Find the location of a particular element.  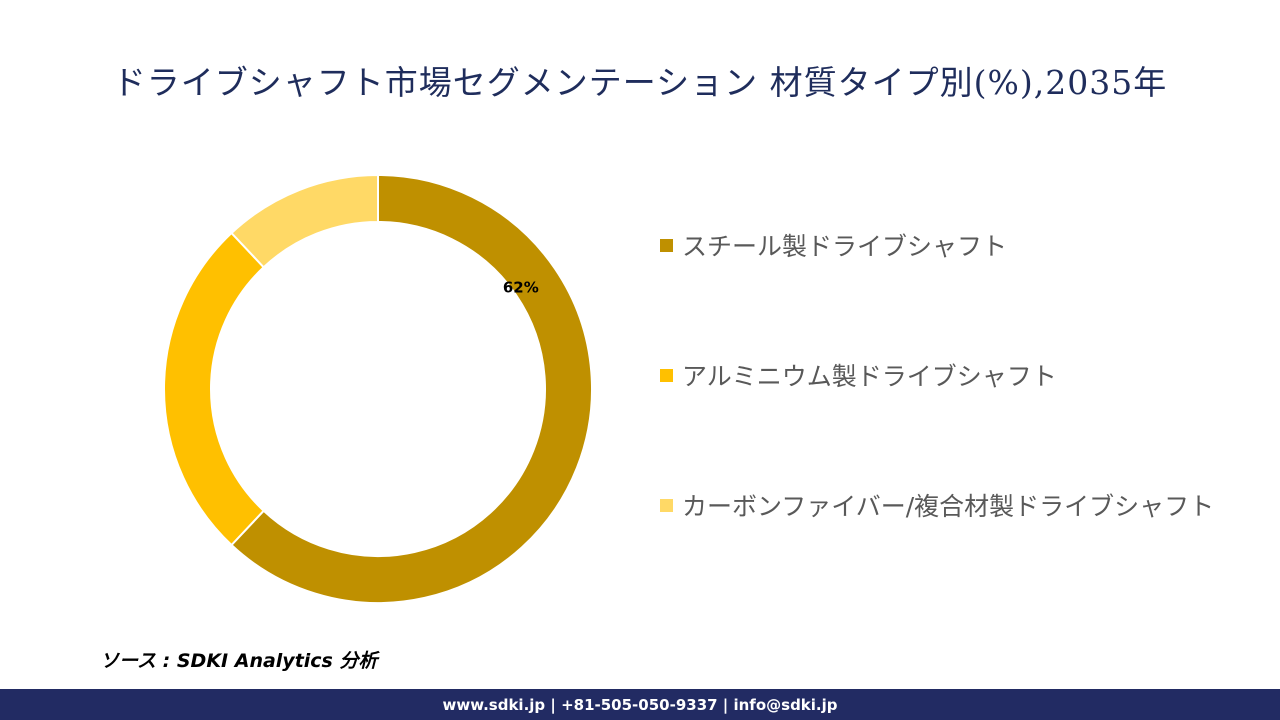

legend-label-1: スチール製ドライブシャフト is located at coordinates (845, 246).